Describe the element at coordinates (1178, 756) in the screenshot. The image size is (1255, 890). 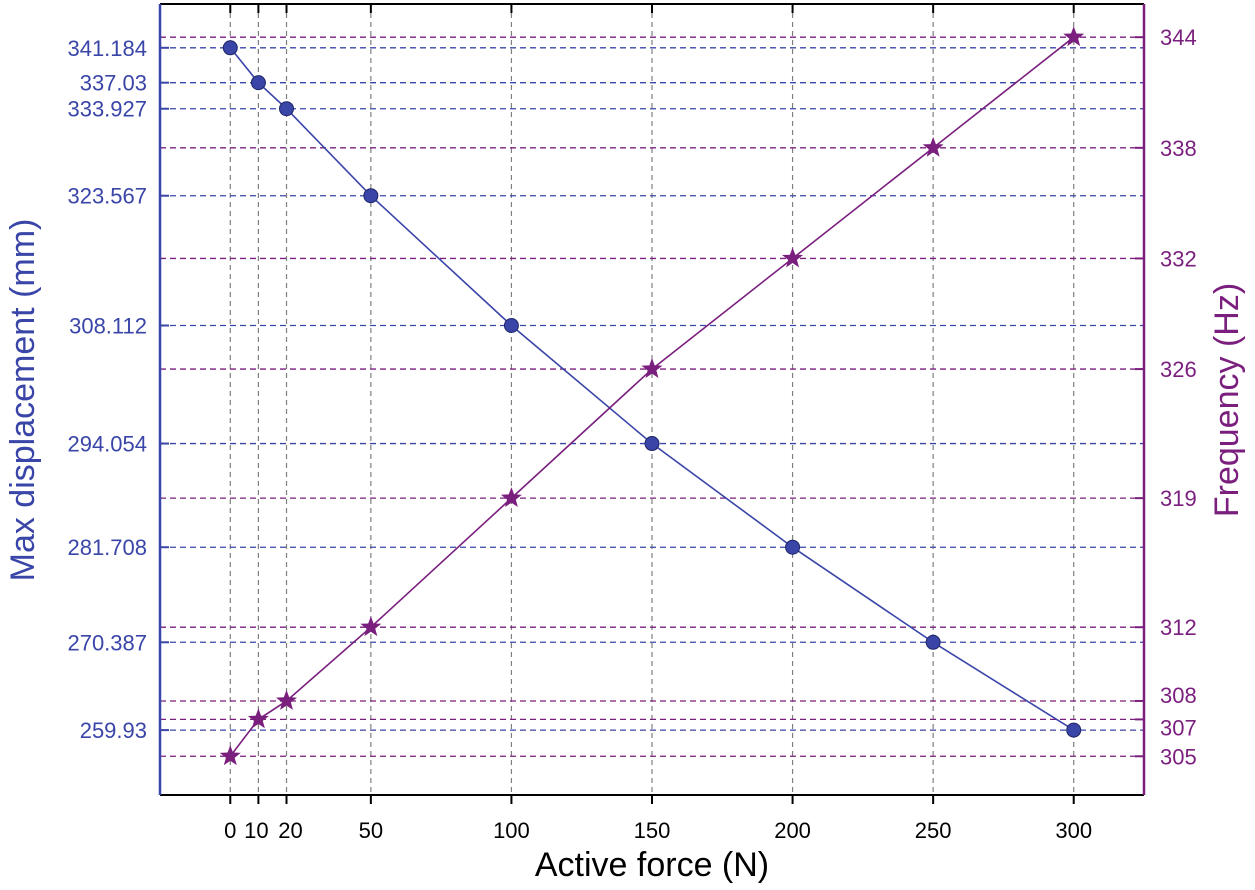
I see `y-right-tick-label: 305` at that location.